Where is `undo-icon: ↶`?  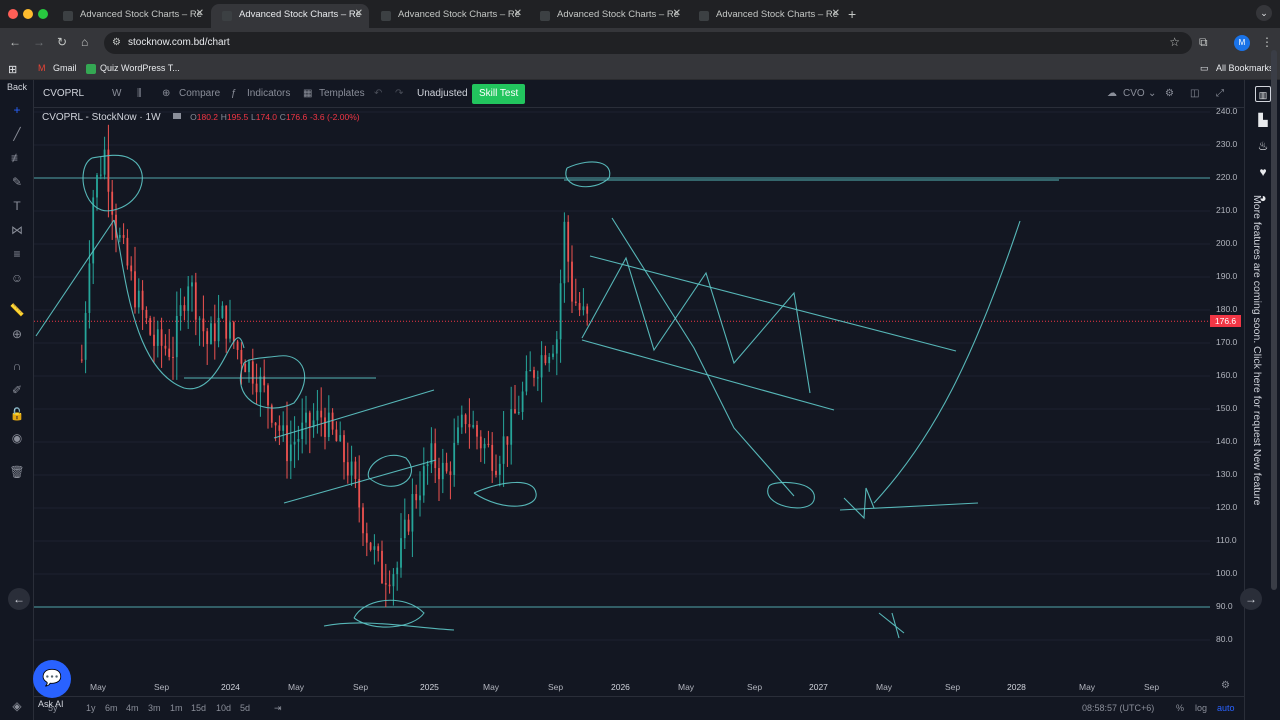
undo-icon: ↶ is located at coordinates (378, 93).